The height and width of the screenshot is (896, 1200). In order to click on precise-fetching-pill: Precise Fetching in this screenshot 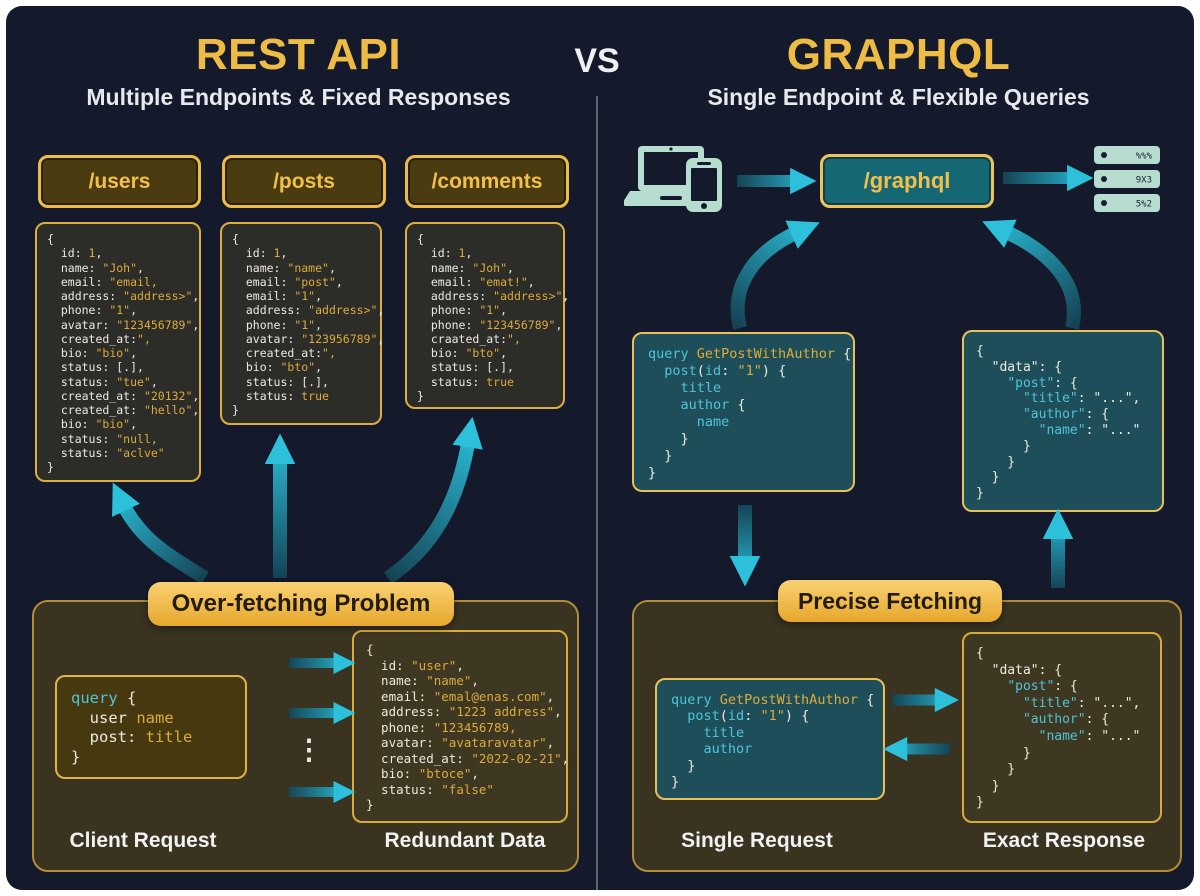, I will do `click(890, 601)`.